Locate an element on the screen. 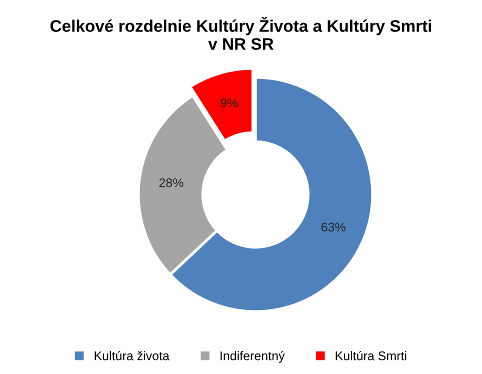 The image size is (482, 374). chart-title: Celkové rozdelnie Kultúry Života a Kultúry Smrti v NR SR is located at coordinates (241, 33).